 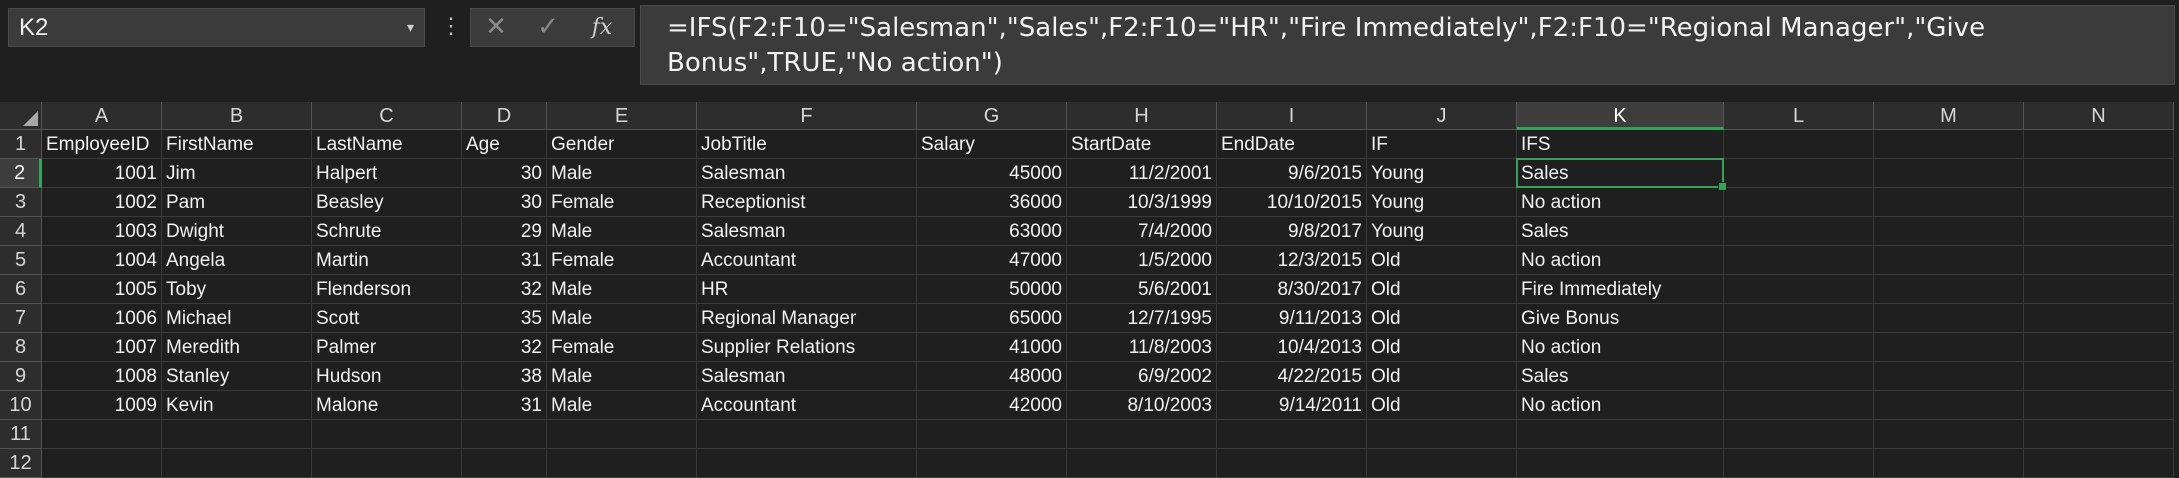 I want to click on cell-g11, so click(x=992, y=434).